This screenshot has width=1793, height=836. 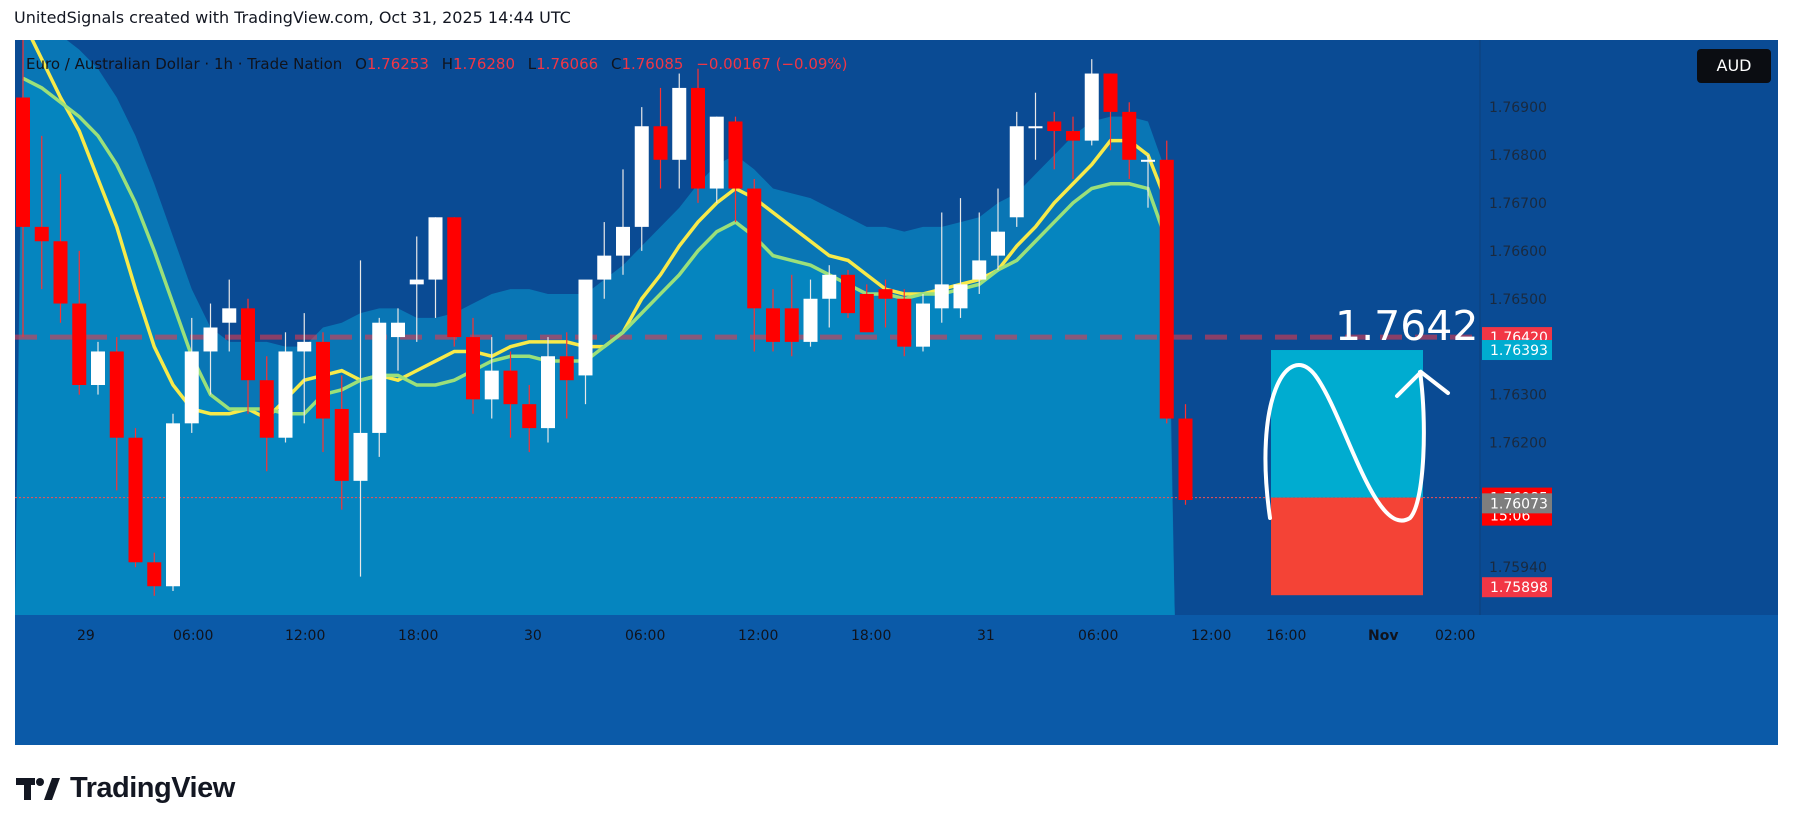 What do you see at coordinates (125, 788) in the screenshot?
I see `footer-brand: TradingView` at bounding box center [125, 788].